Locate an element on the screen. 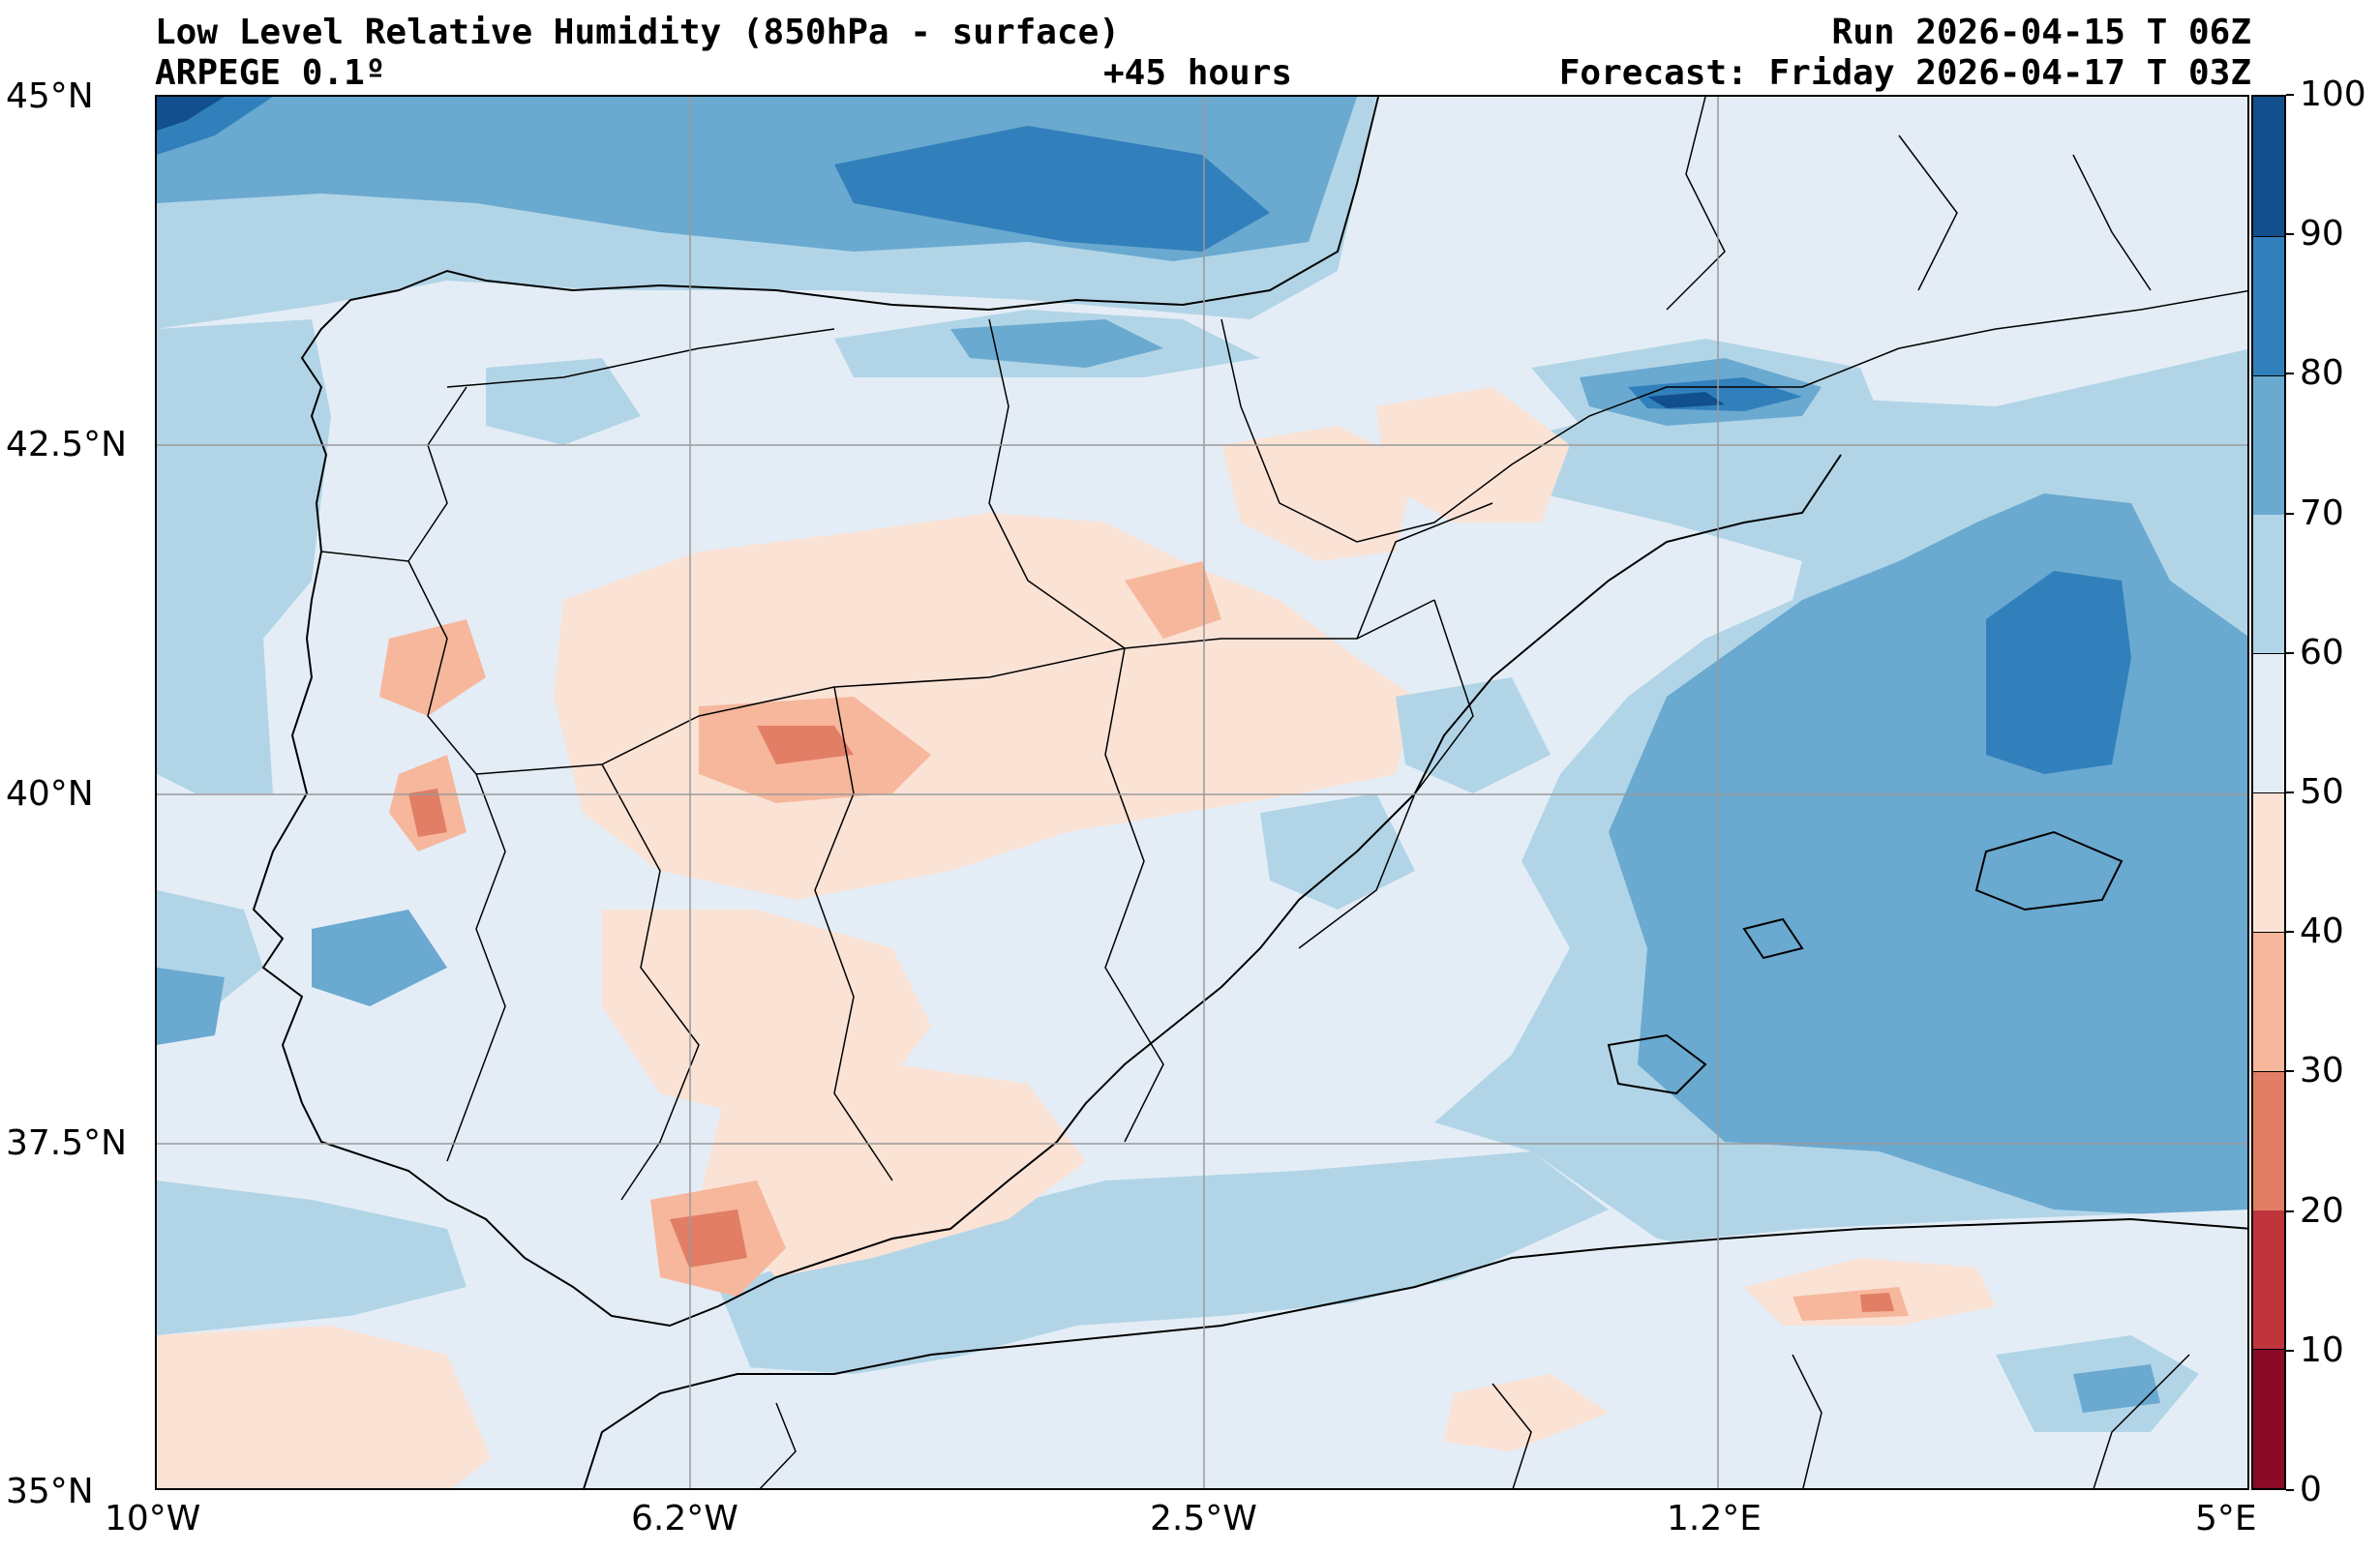 The image size is (2380, 1553). colorbar-tick-label: 40 is located at coordinates (2322, 931).